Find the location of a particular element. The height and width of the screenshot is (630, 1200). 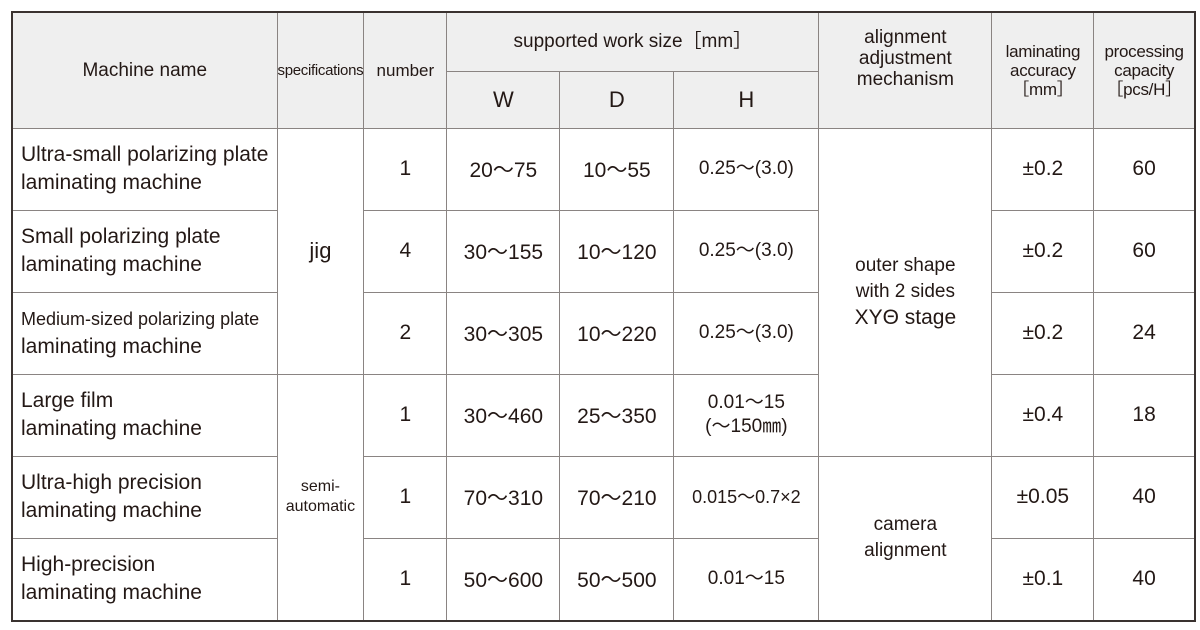

header-work-size: supported work size［mm］ is located at coordinates (633, 41).